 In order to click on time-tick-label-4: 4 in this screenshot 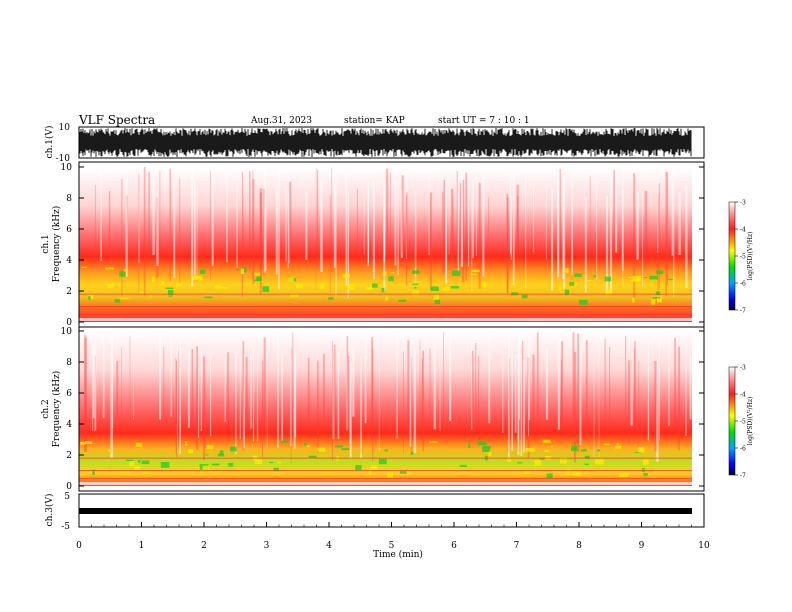, I will do `click(329, 546)`.